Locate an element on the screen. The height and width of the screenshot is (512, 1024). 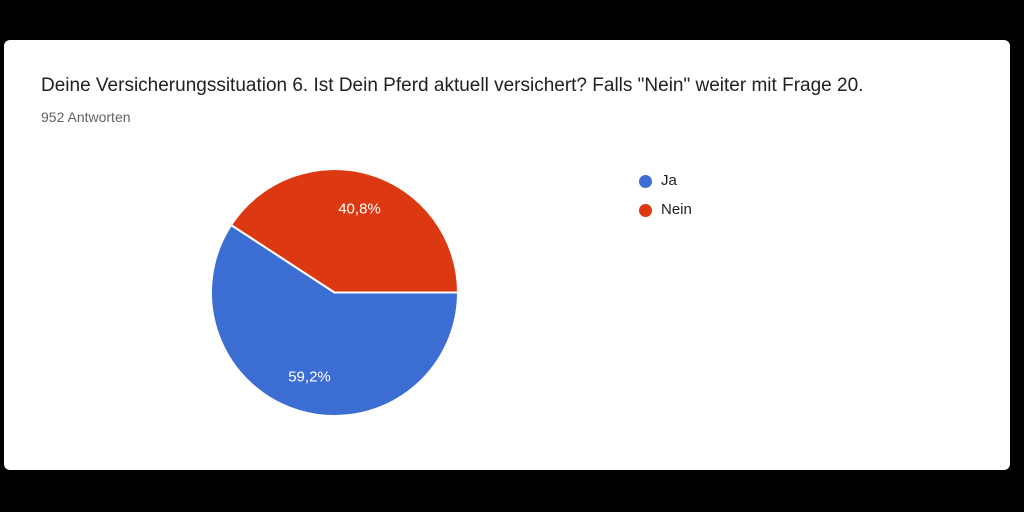
percent-label-ja: 59,2% is located at coordinates (309, 377).